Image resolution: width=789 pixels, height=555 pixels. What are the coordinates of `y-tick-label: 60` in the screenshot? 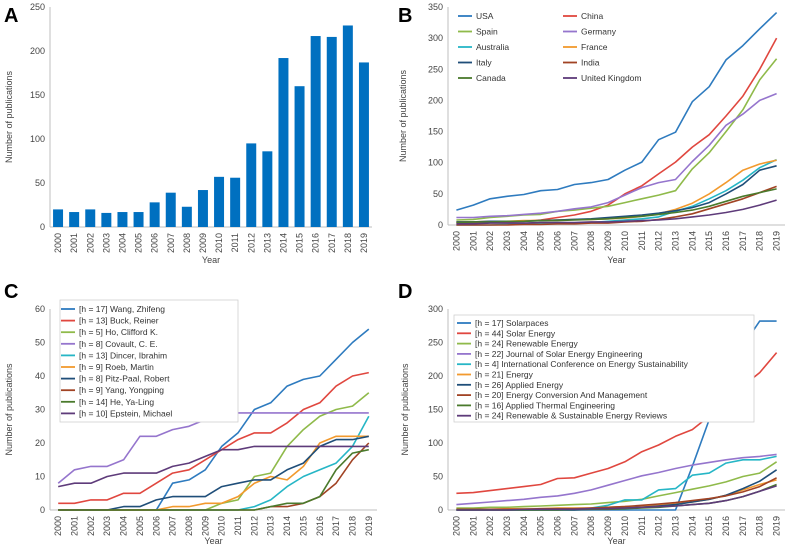 It's located at (40, 309).